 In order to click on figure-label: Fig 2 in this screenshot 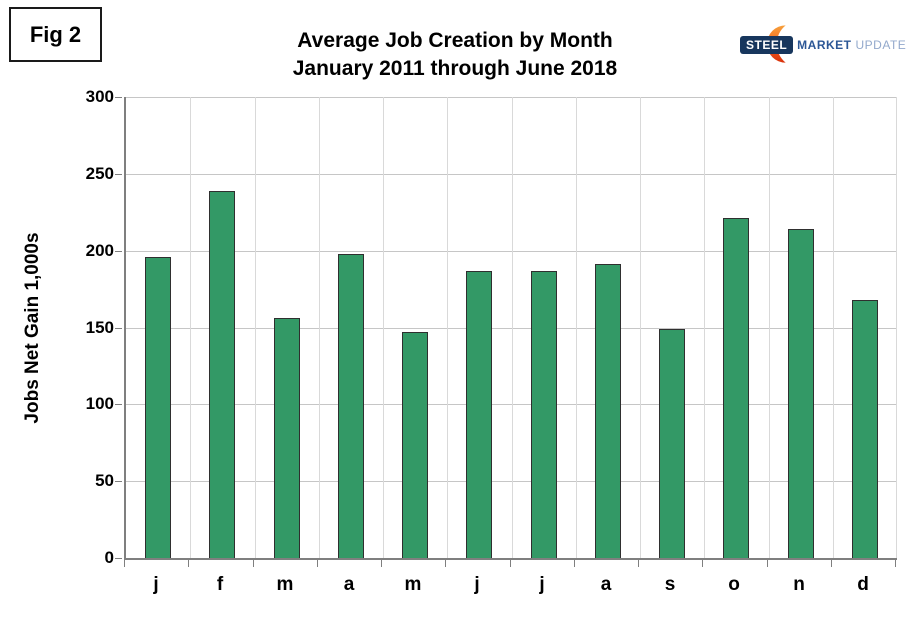, I will do `click(55, 34)`.